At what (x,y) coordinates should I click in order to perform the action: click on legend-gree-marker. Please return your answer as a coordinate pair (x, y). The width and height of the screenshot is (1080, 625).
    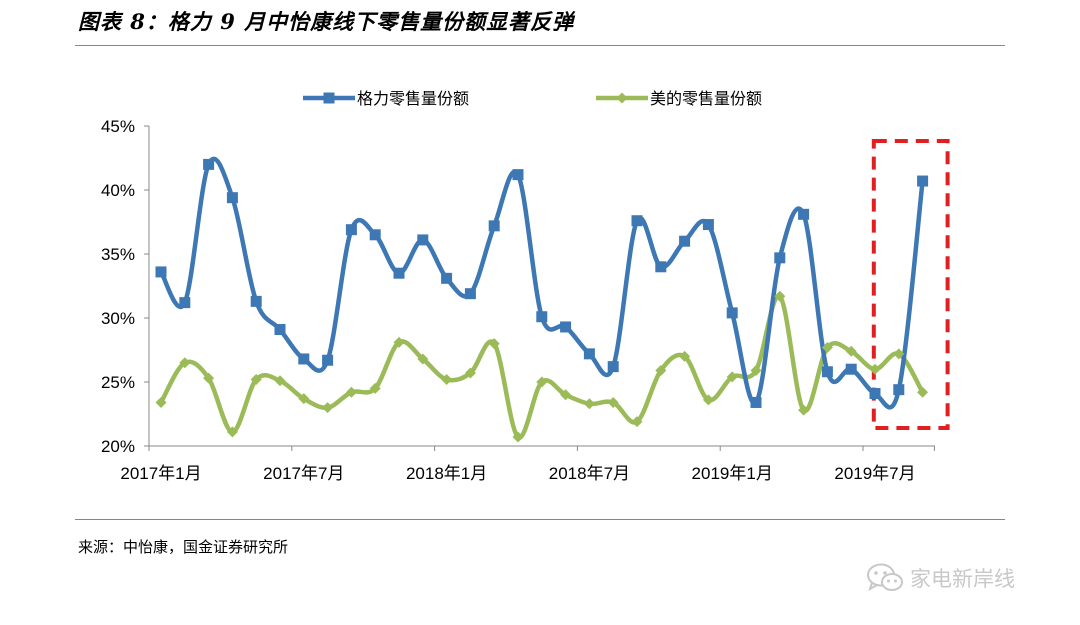
    Looking at the image, I should click on (329, 98).